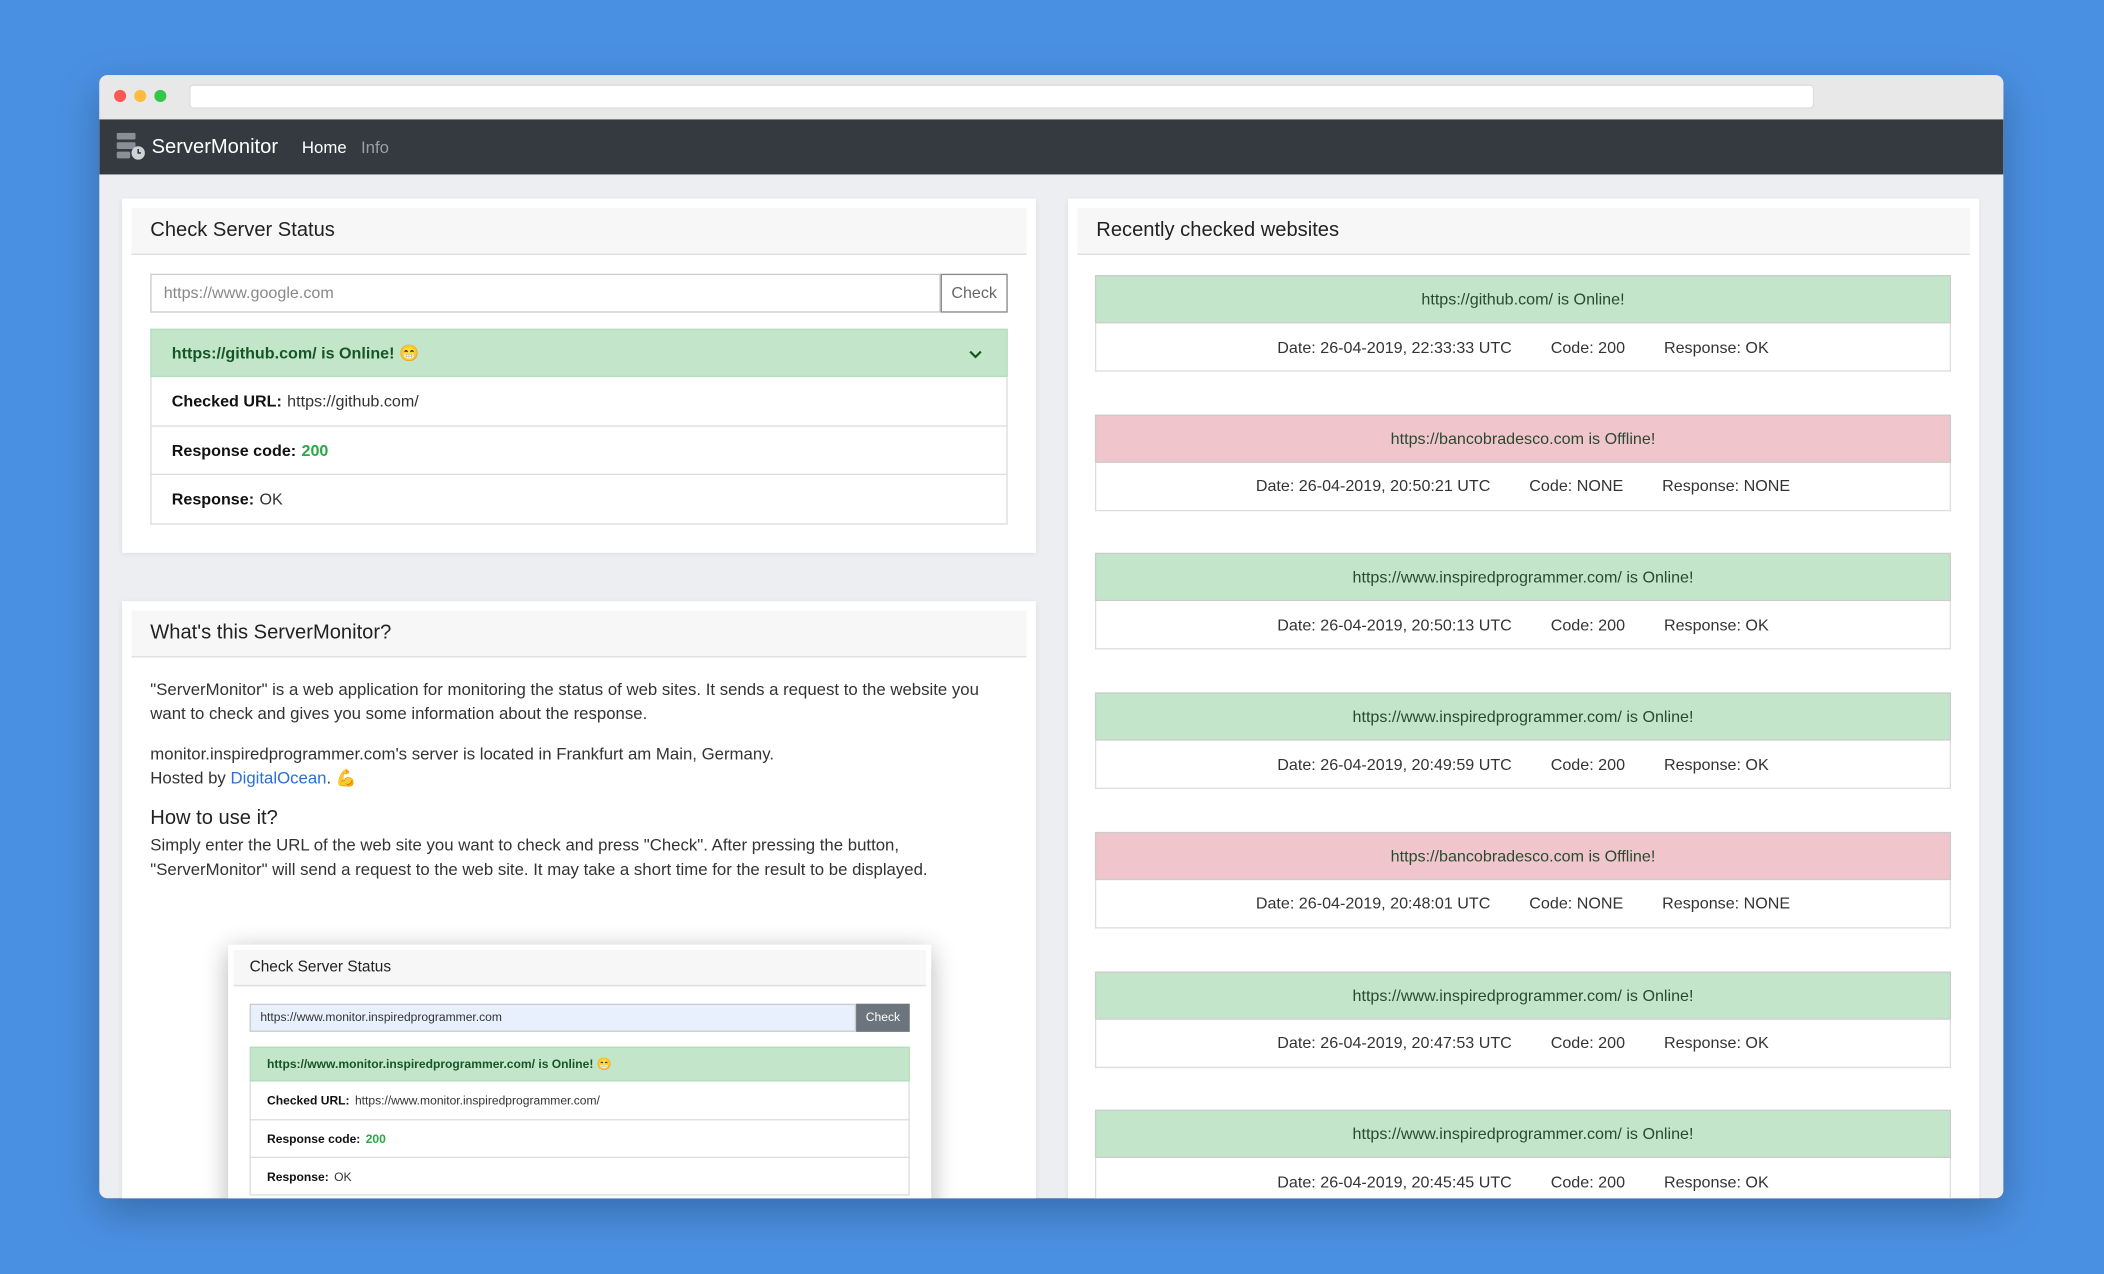  I want to click on maximize-dot, so click(160, 95).